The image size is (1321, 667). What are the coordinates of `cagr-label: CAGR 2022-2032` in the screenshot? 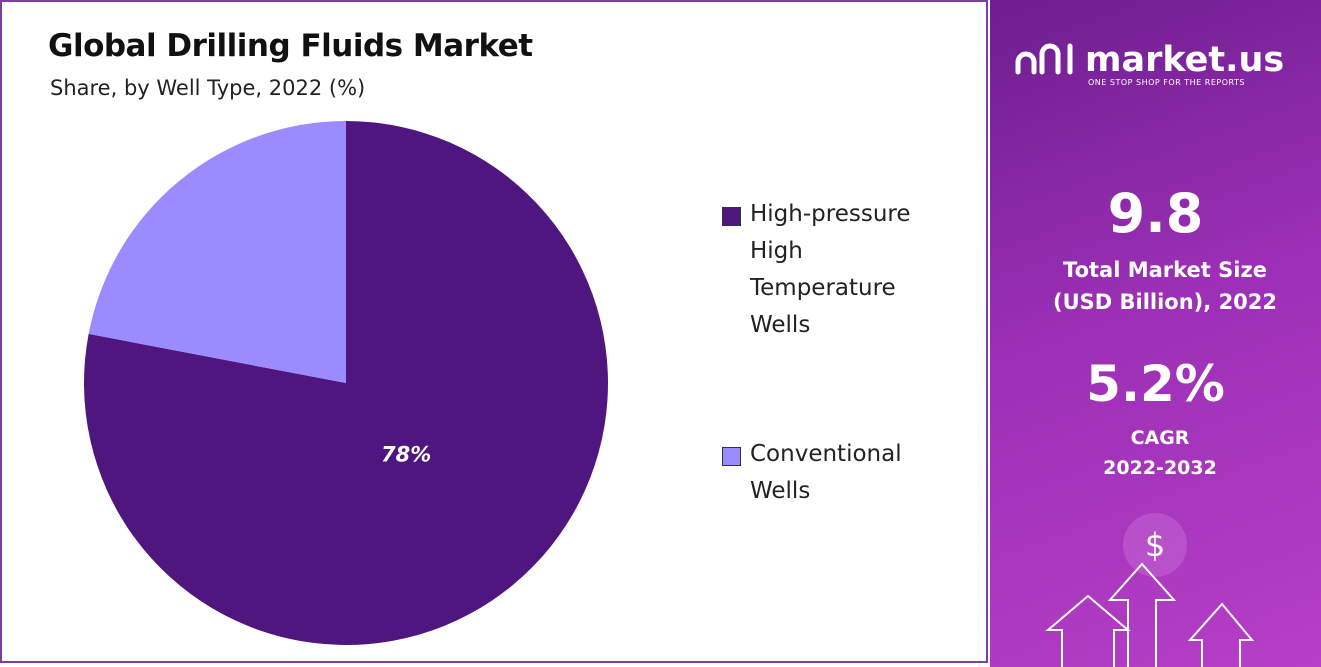 It's located at (1160, 453).